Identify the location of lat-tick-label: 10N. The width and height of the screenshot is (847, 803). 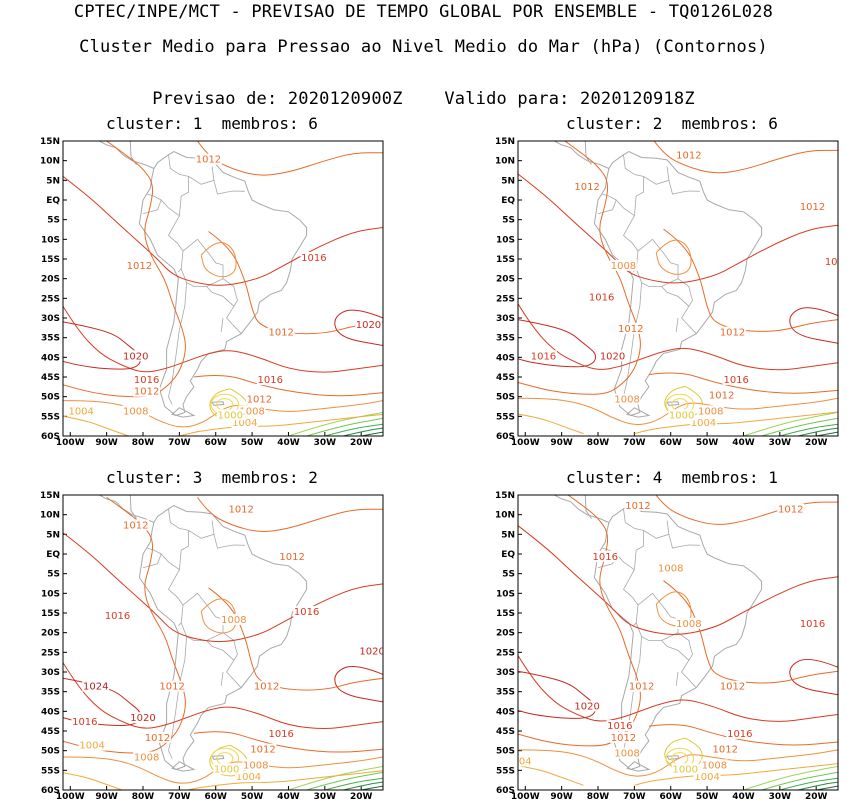
(505, 516).